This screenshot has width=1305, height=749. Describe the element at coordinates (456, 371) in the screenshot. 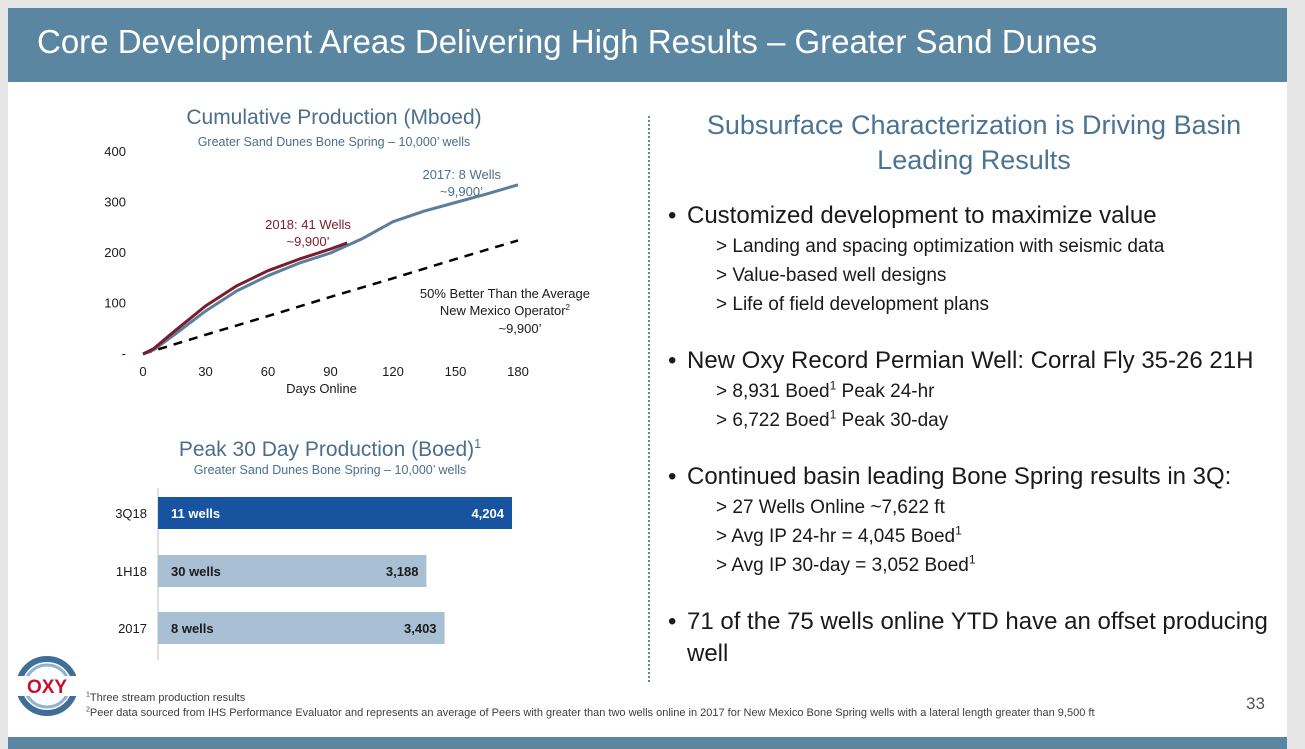

I see `x-tick-label: 150` at that location.